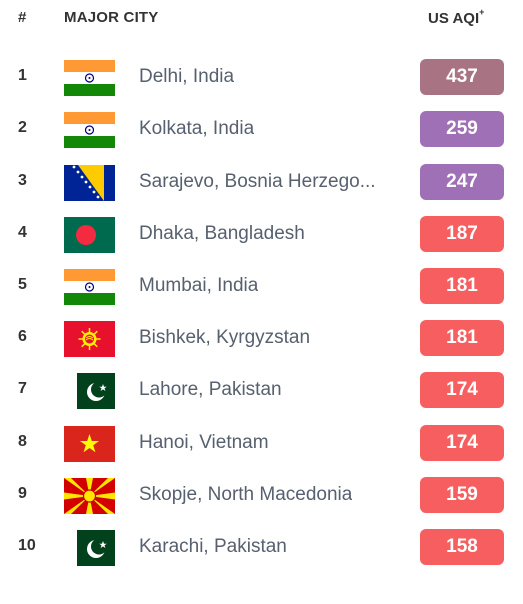 The height and width of the screenshot is (604, 523). Describe the element at coordinates (197, 128) in the screenshot. I see `city-name: Kolkata, India` at that location.